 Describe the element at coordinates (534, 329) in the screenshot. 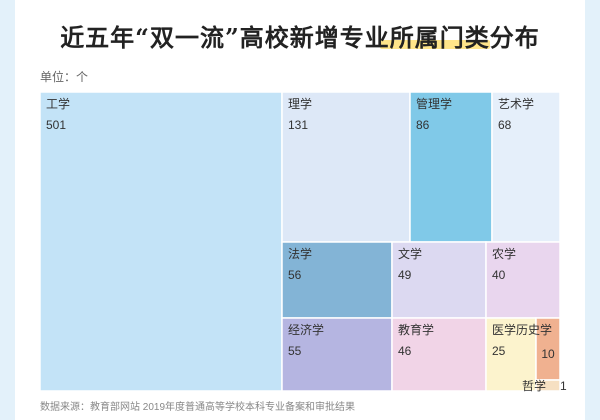

I see `tile-label-history: 历史学` at that location.